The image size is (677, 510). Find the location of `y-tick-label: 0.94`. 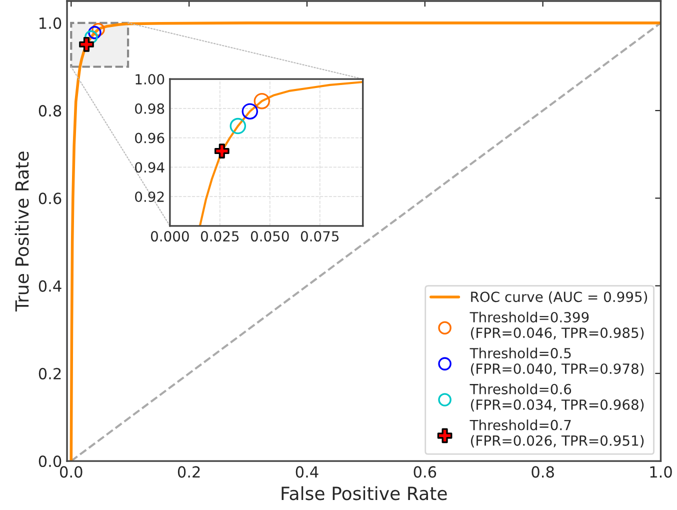

y-tick-label: 0.94 is located at coordinates (149, 167).